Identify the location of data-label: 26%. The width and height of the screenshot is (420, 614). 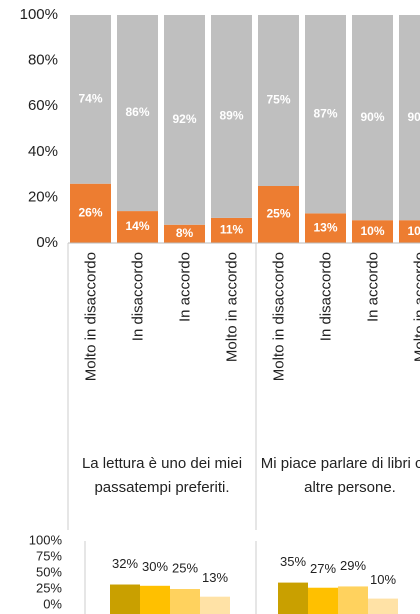
(90, 213).